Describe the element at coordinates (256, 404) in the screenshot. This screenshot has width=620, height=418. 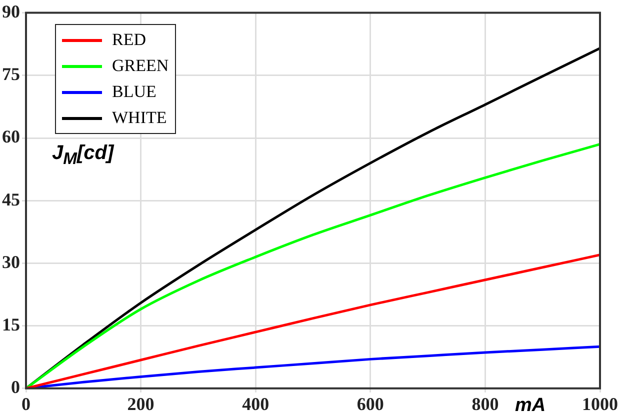
I see `x-tick-label: 400` at that location.